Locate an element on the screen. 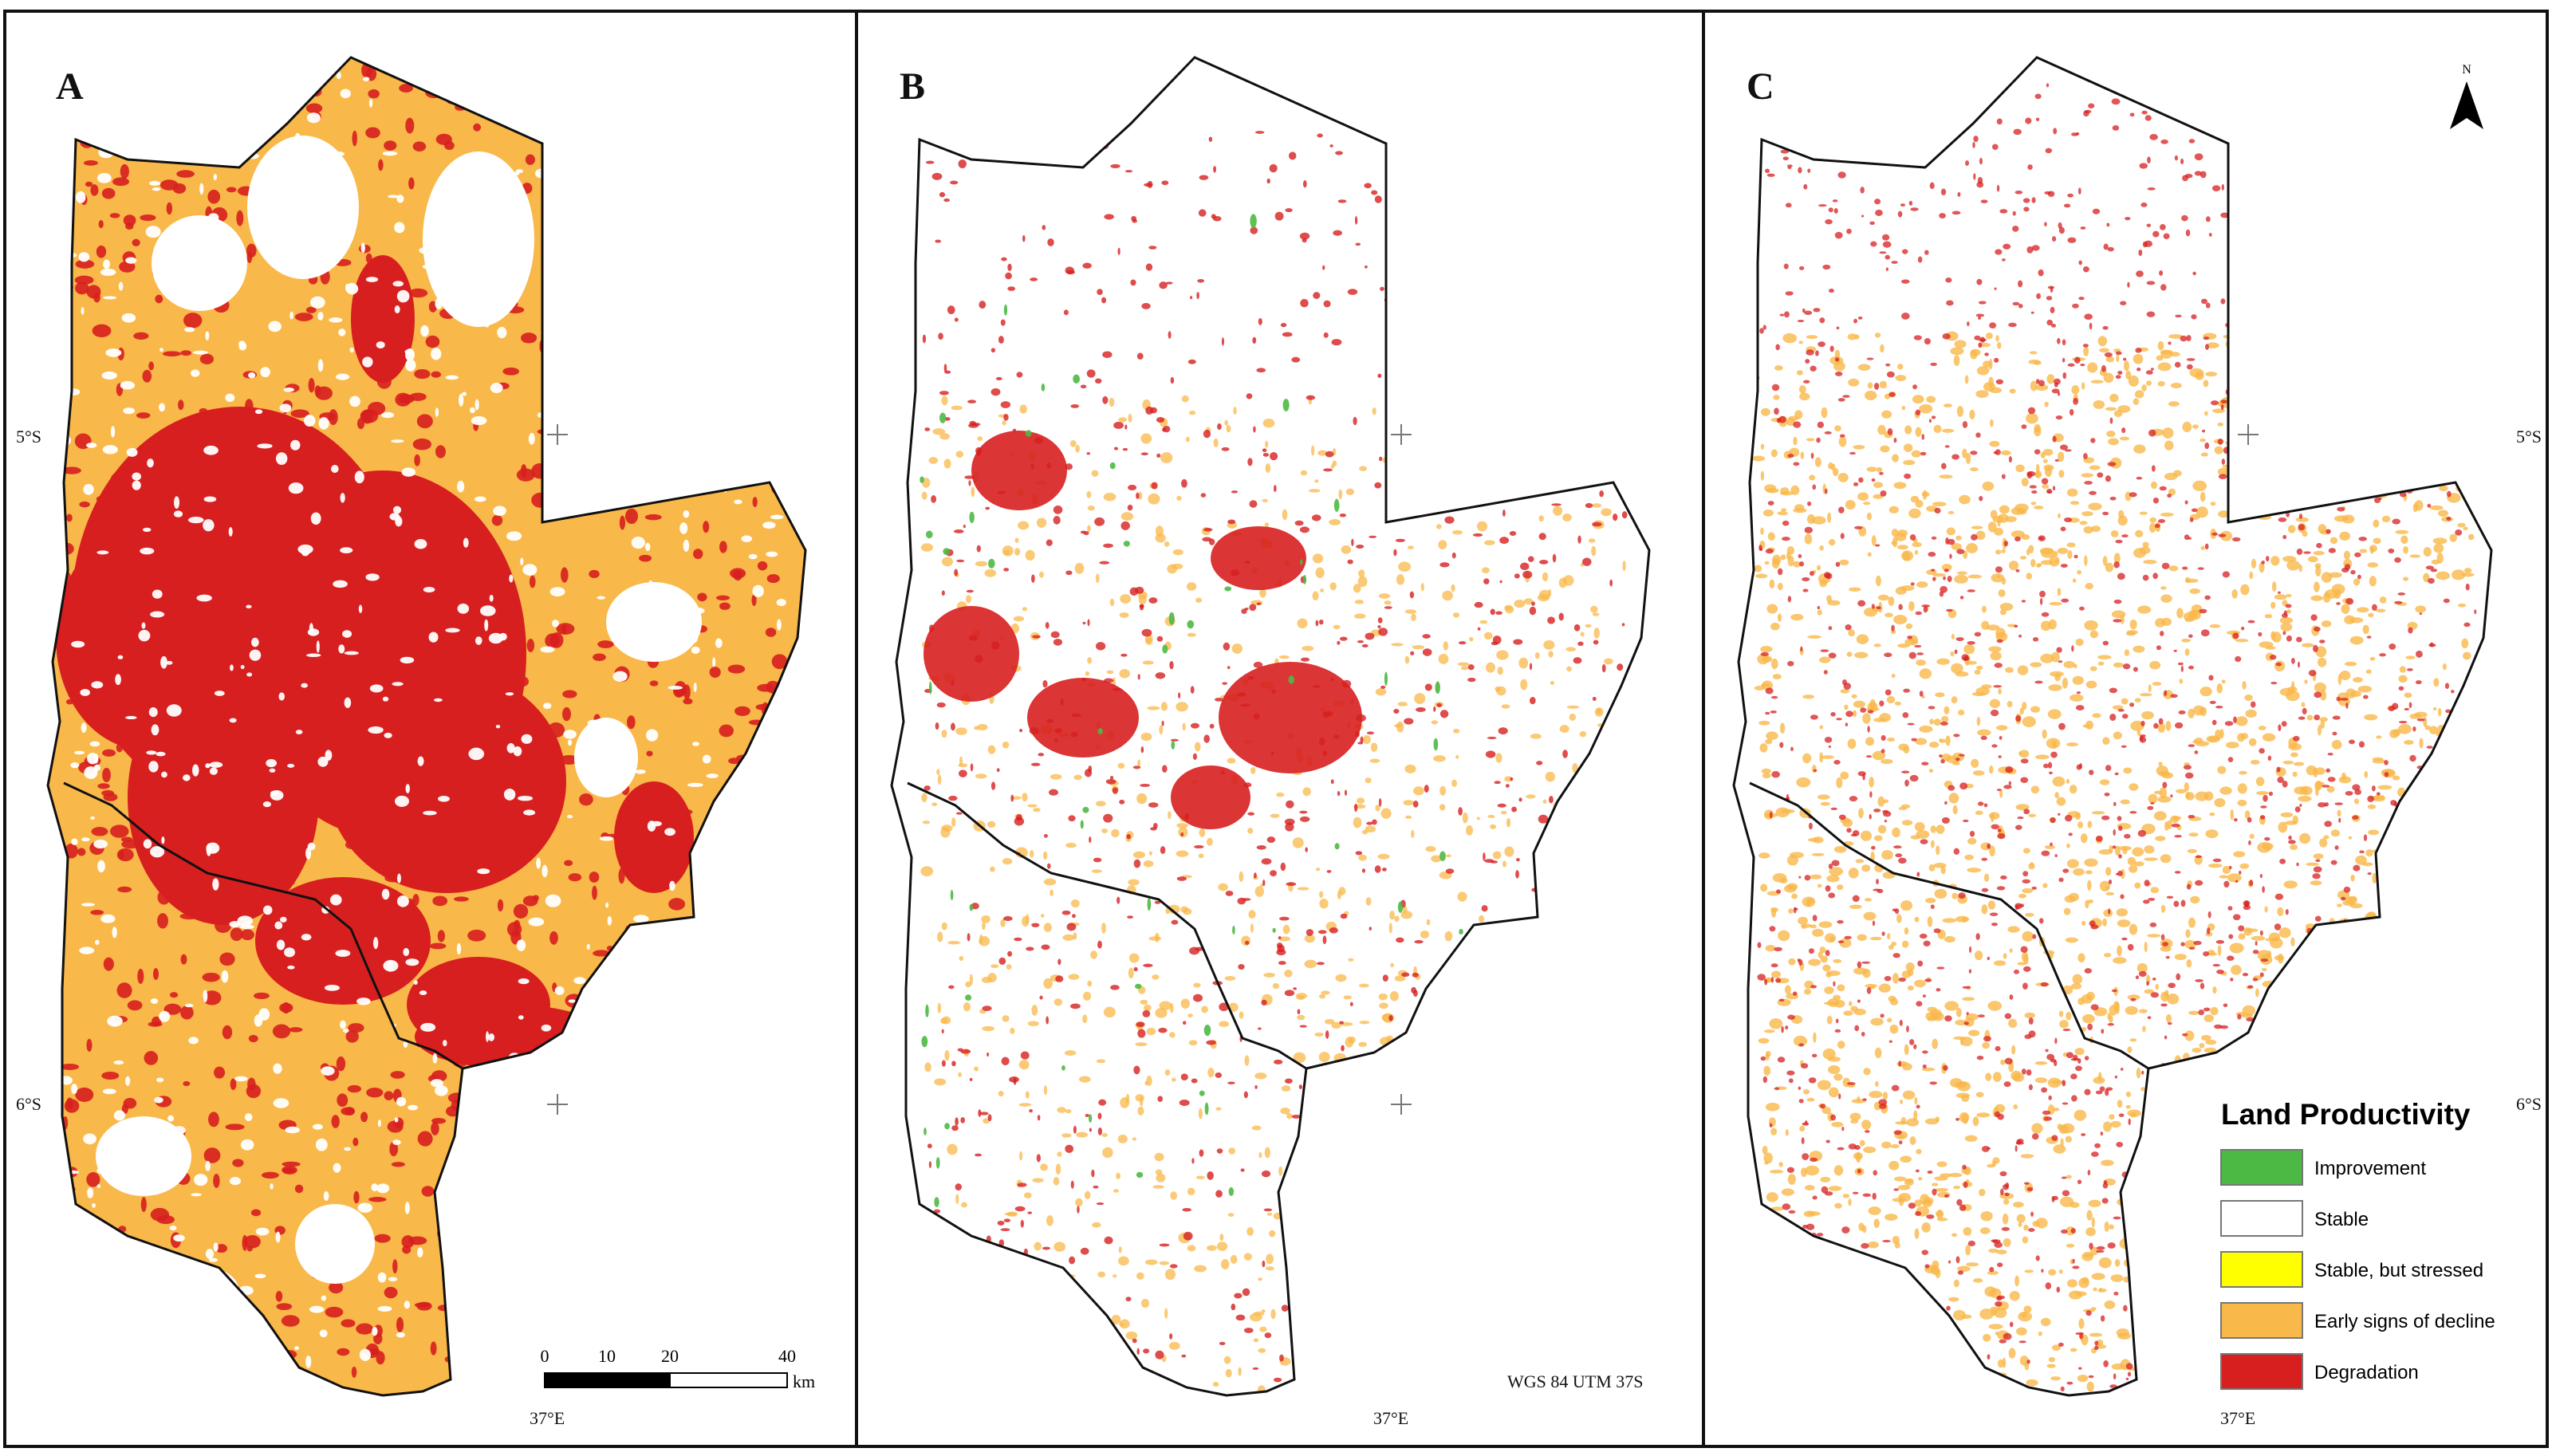  longitude-label: 37°E is located at coordinates (1391, 1418).